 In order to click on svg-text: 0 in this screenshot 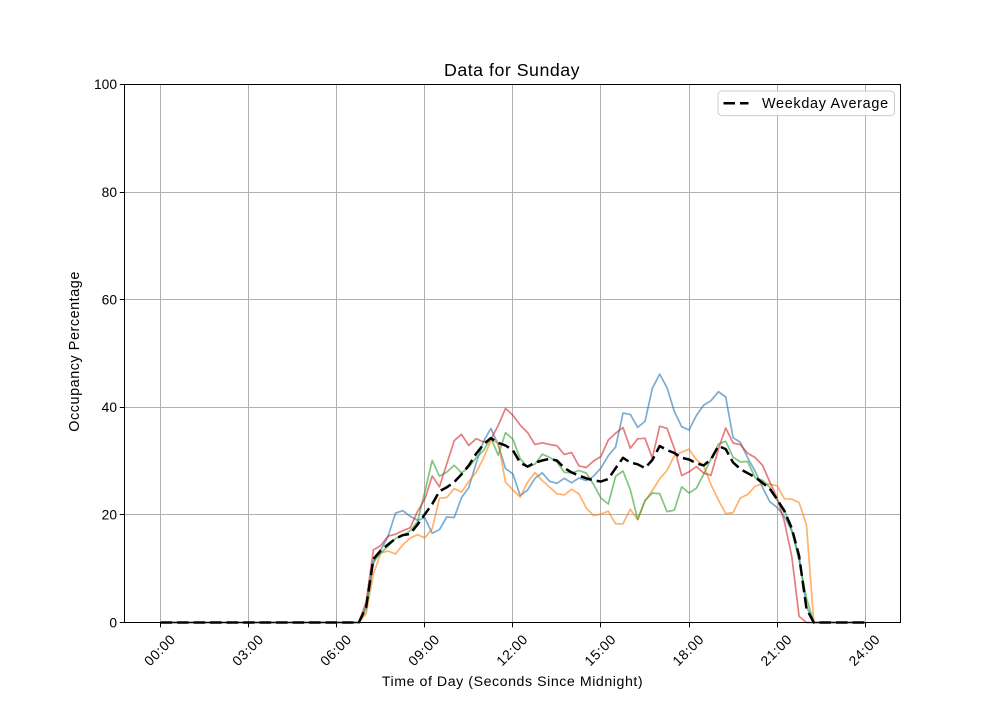, I will do `click(113, 622)`.